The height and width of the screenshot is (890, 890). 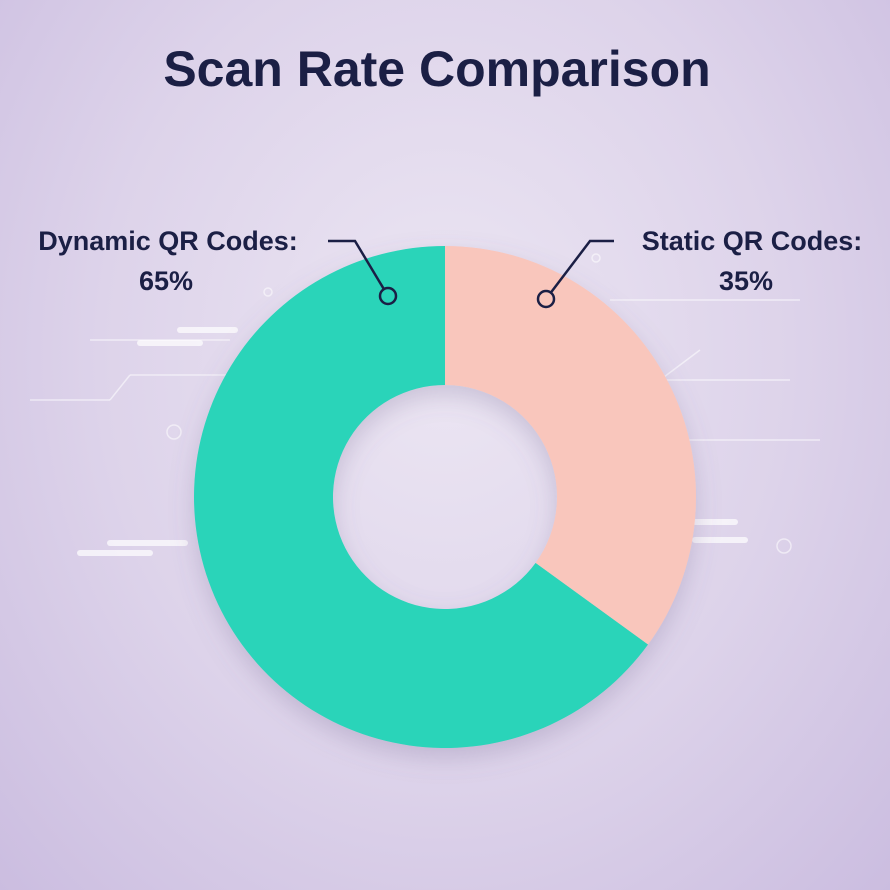 What do you see at coordinates (579, 269) in the screenshot?
I see `leader-line-static` at bounding box center [579, 269].